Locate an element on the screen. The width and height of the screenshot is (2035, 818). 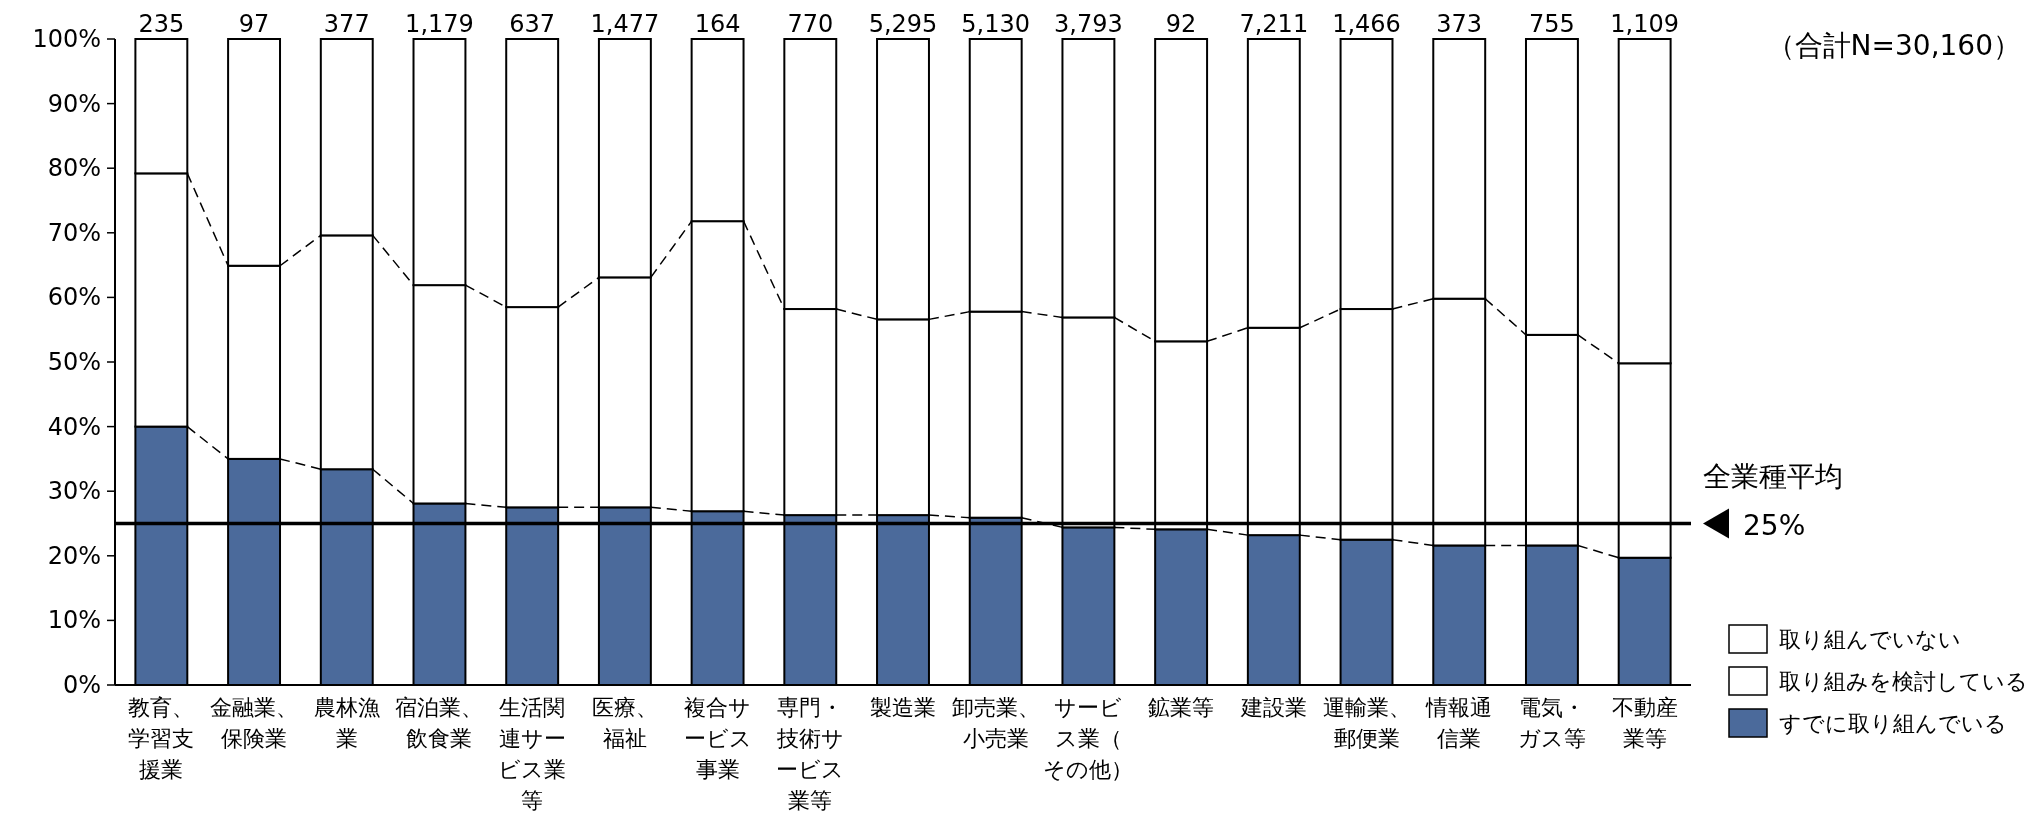
y-tick-label: 30% is located at coordinates (74, 491).